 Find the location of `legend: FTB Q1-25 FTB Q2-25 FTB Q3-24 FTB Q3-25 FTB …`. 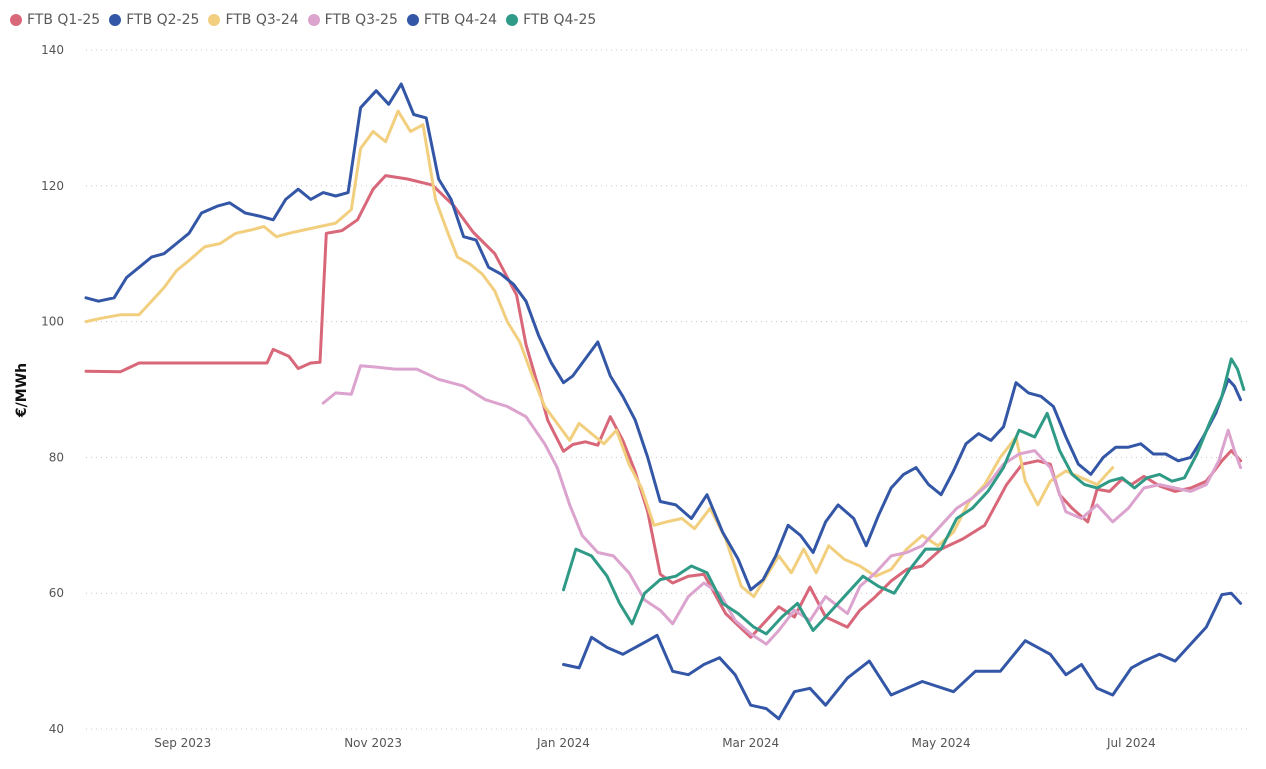

legend: FTB Q1-25 FTB Q2-25 FTB Q3-24 FTB Q3-25 FTB … is located at coordinates (307, 20).